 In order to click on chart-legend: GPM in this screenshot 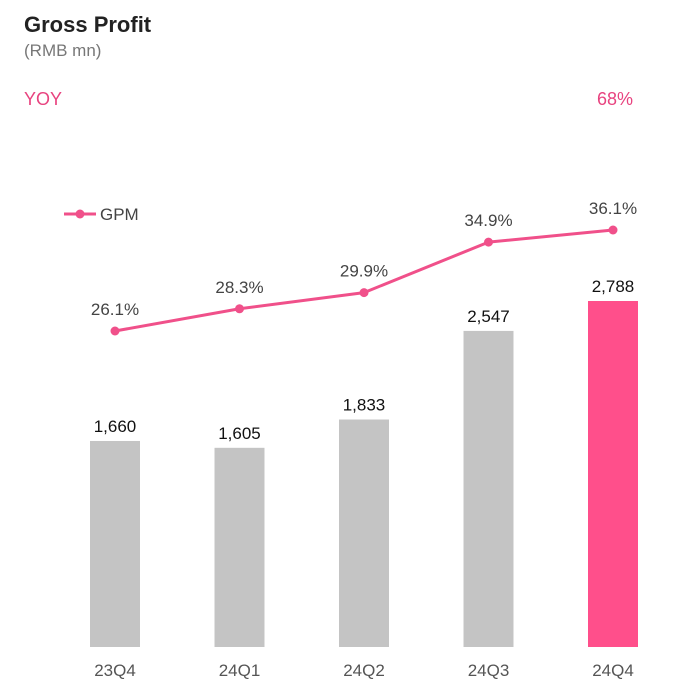, I will do `click(101, 214)`.